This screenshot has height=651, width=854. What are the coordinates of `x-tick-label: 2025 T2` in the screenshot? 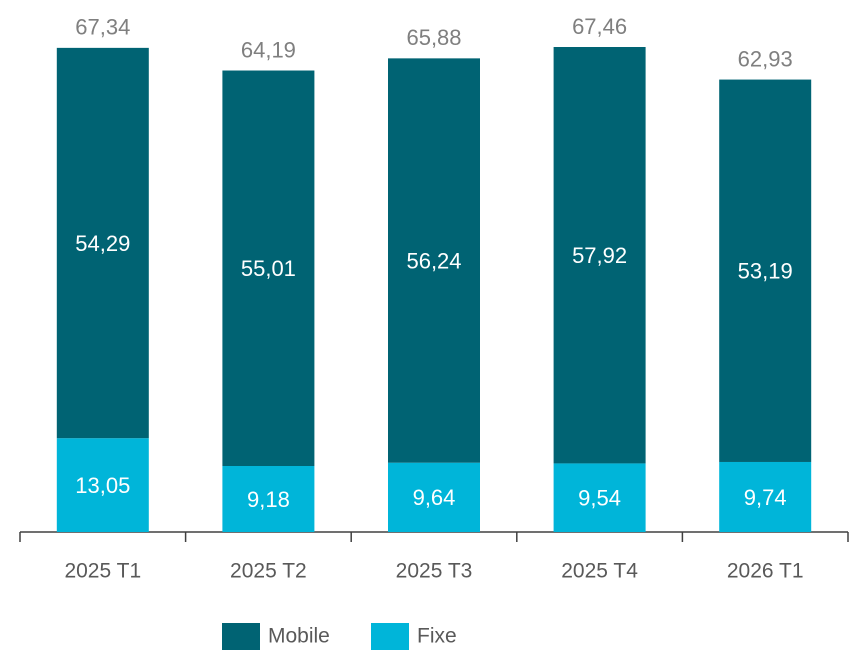 It's located at (268, 571).